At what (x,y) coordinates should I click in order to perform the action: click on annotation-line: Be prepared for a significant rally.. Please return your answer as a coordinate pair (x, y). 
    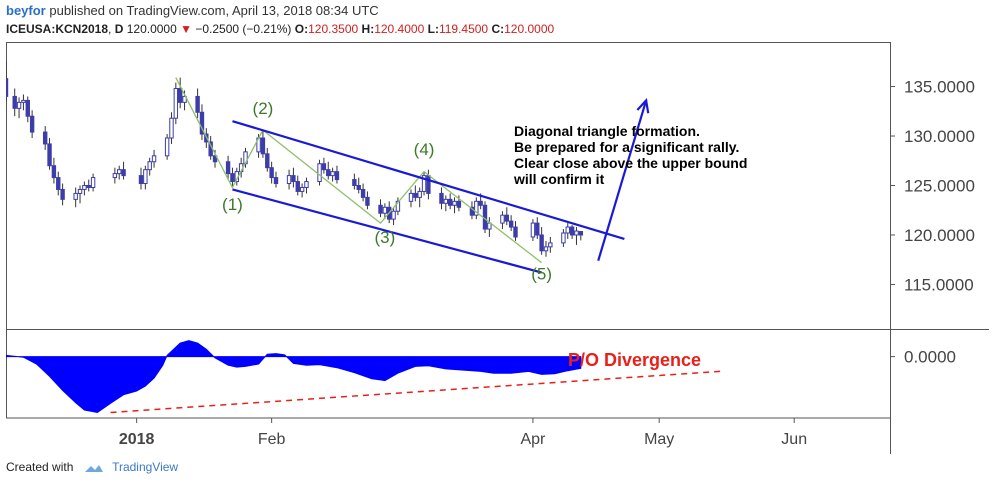
    Looking at the image, I should click on (626, 147).